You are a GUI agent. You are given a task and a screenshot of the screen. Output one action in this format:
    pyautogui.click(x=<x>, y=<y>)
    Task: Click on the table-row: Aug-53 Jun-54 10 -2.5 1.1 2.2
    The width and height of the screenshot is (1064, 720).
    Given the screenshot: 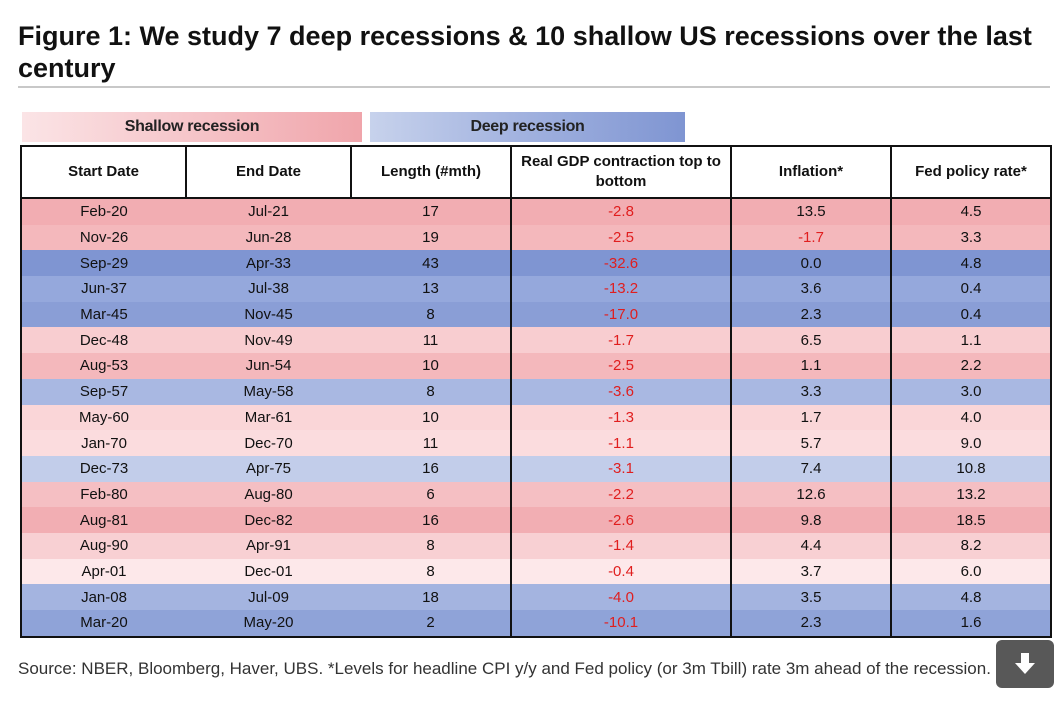 What is the action you would take?
    pyautogui.click(x=536, y=366)
    